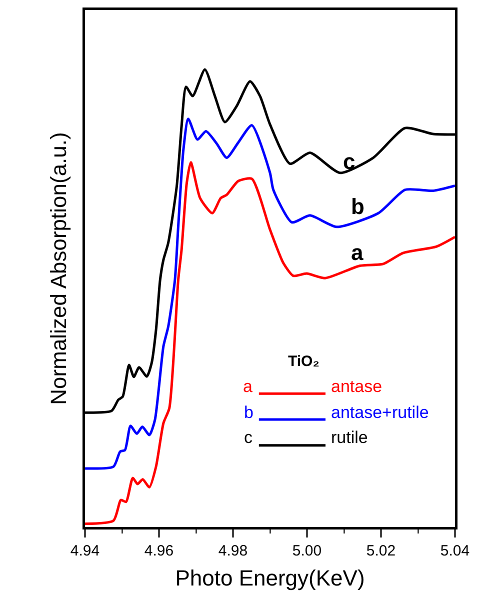 The image size is (480, 604). What do you see at coordinates (233, 551) in the screenshot?
I see `x-tick-label: 4.98` at bounding box center [233, 551].